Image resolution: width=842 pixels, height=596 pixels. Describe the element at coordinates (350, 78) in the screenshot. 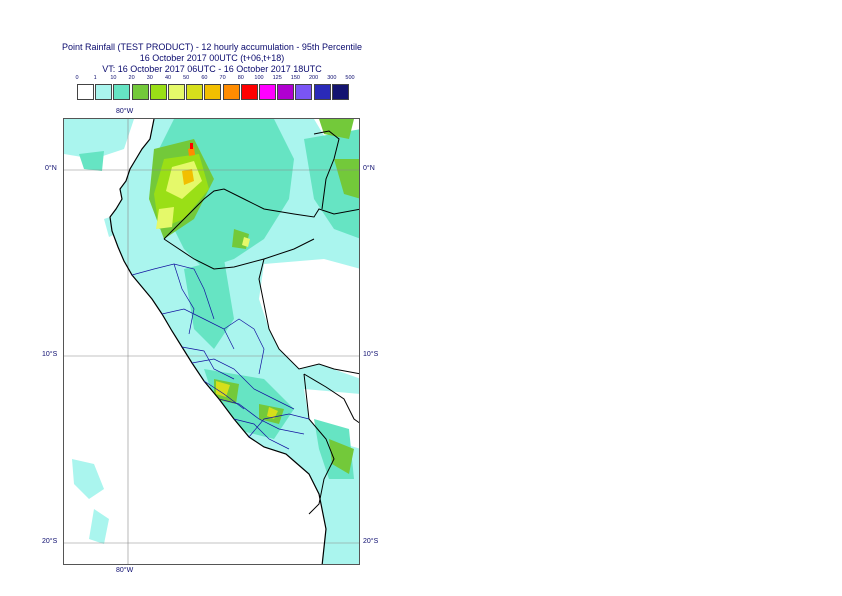

I see `legend-label: 500` at that location.